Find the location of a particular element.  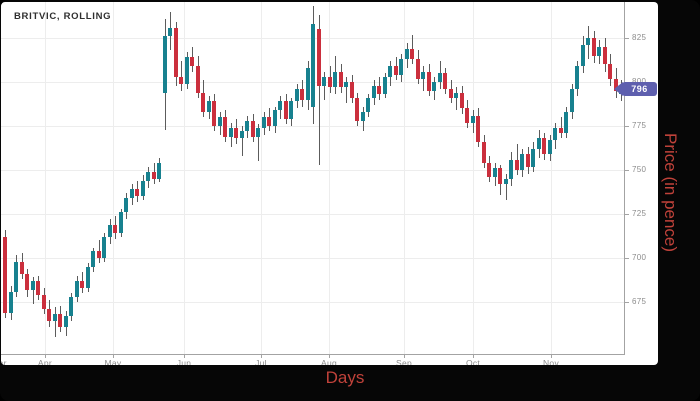

x-axis-line is located at coordinates (312, 354).